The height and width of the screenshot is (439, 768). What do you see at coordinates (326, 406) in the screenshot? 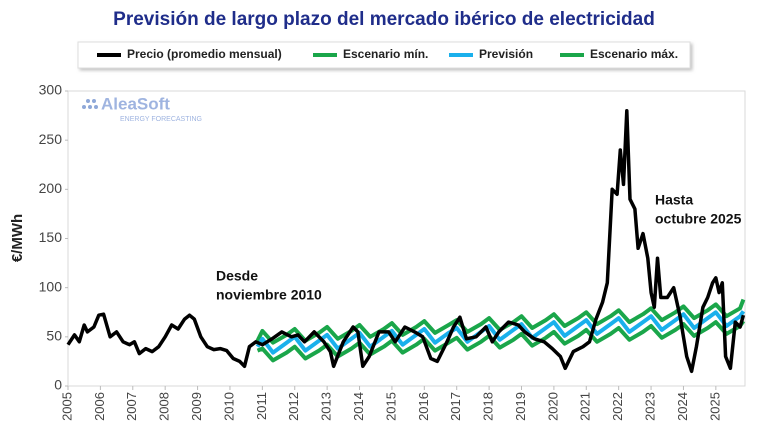
I see `x-tick-label: 2013` at bounding box center [326, 406].